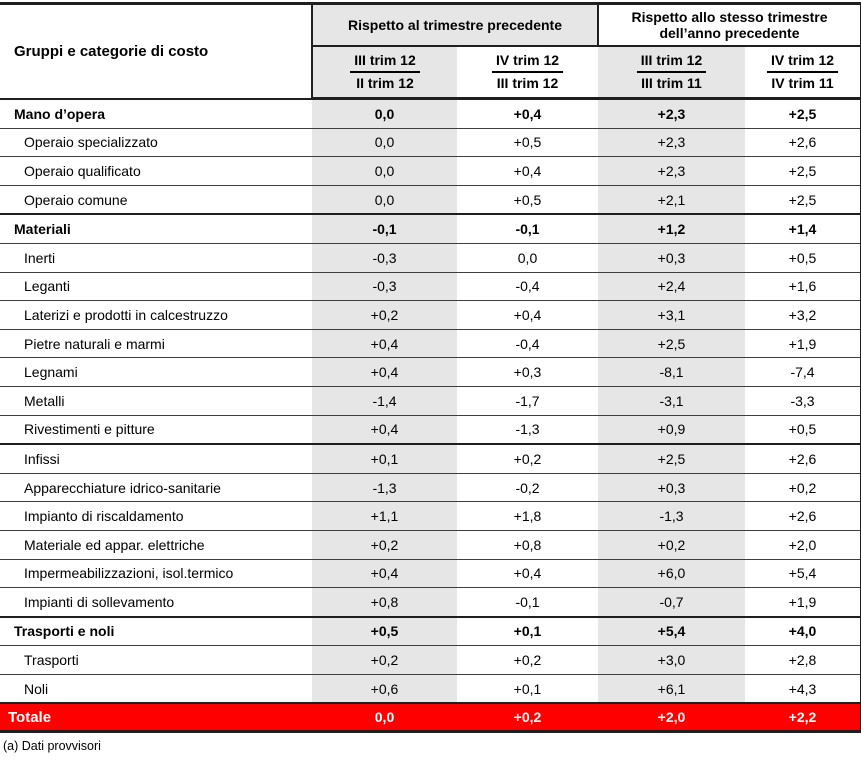 Image resolution: width=861 pixels, height=768 pixels. Describe the element at coordinates (156, 516) in the screenshot. I see `row-label: Impianto di riscaldamento` at that location.